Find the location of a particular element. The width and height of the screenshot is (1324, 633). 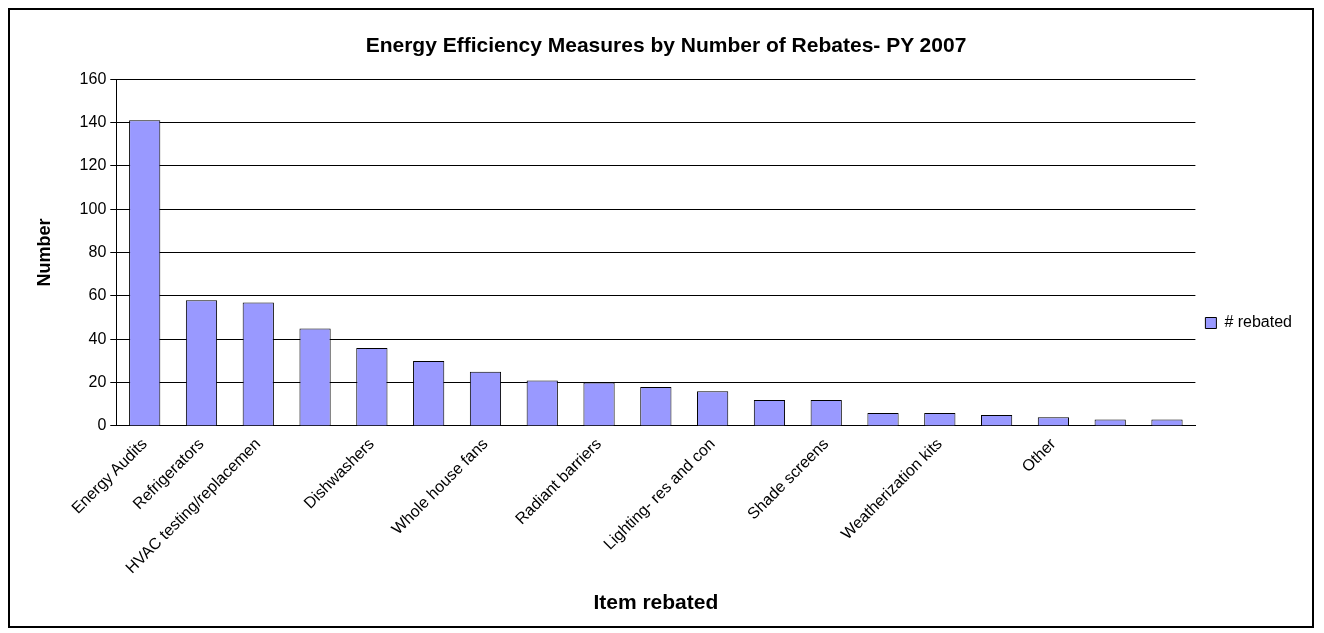

y-tick-label: 160 is located at coordinates (93, 78).